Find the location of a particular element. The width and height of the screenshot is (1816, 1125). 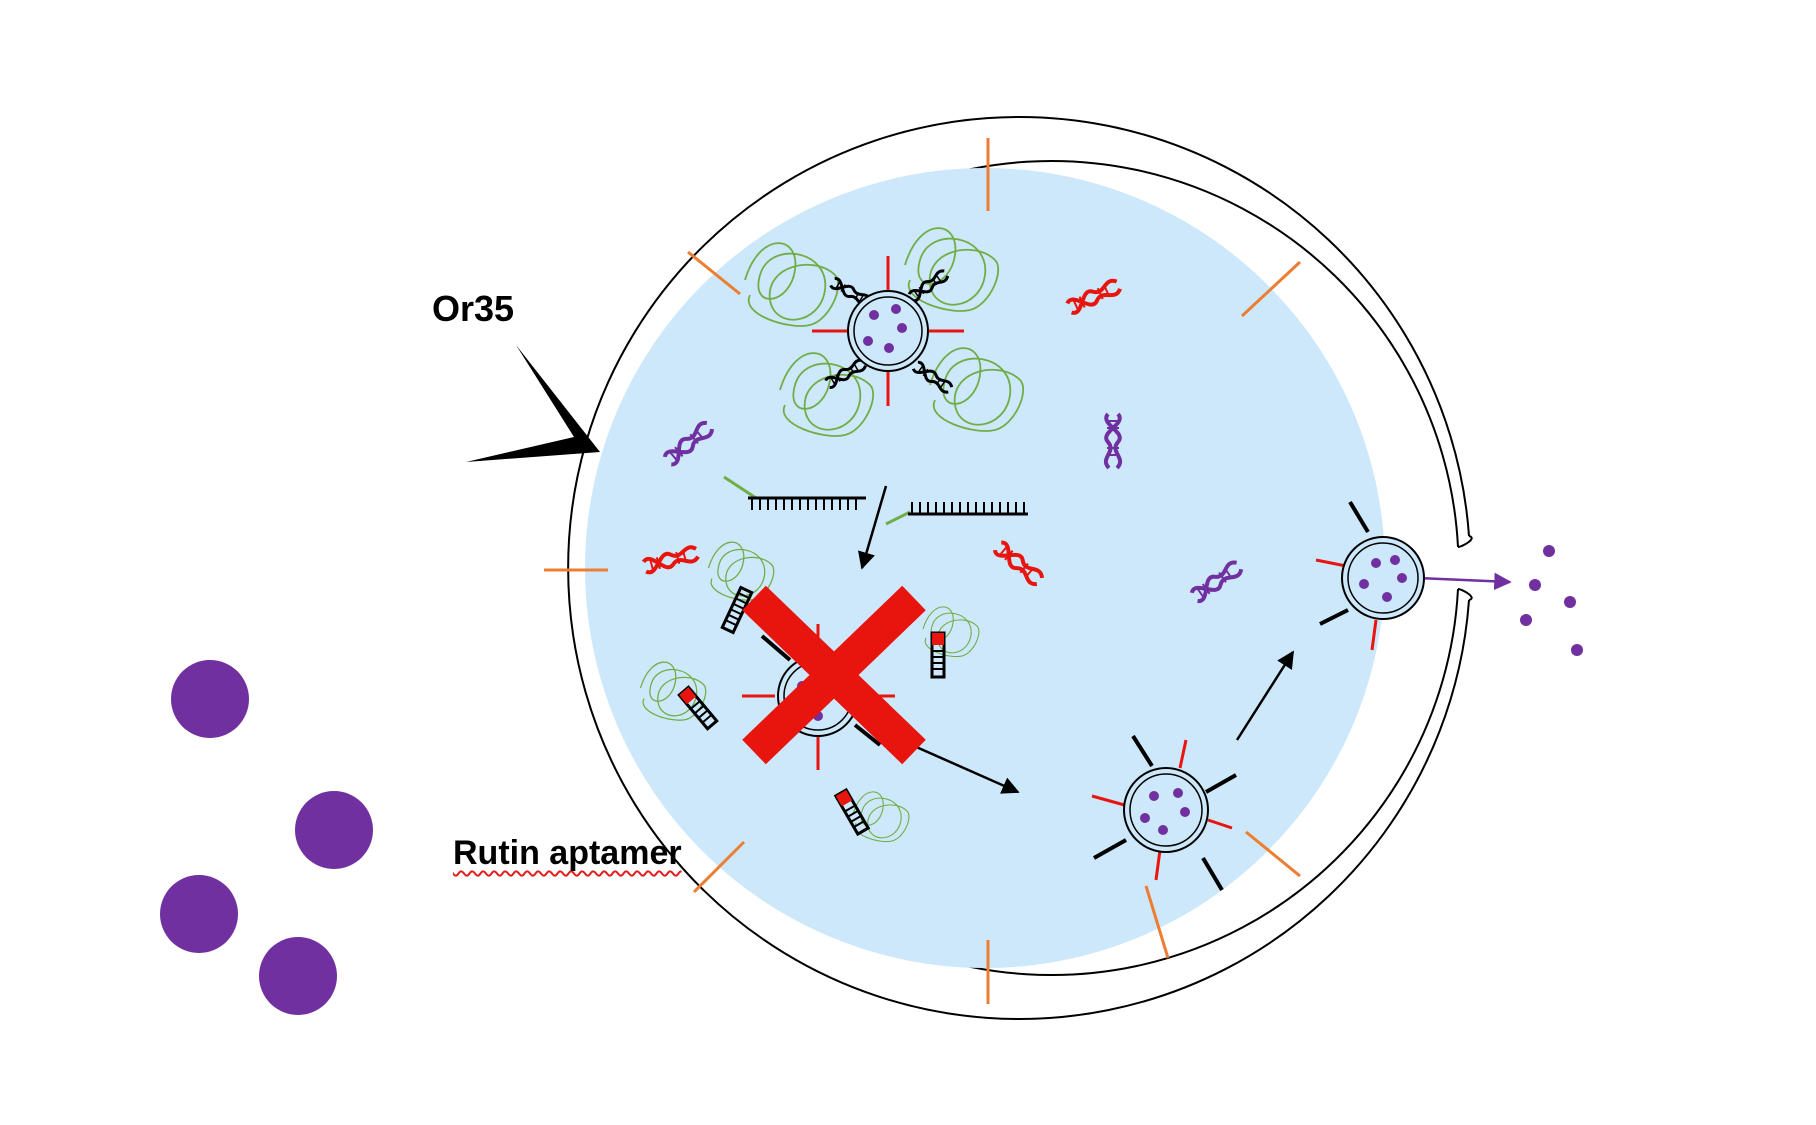

crescent-aptamer-icon is located at coordinates (553, 786).